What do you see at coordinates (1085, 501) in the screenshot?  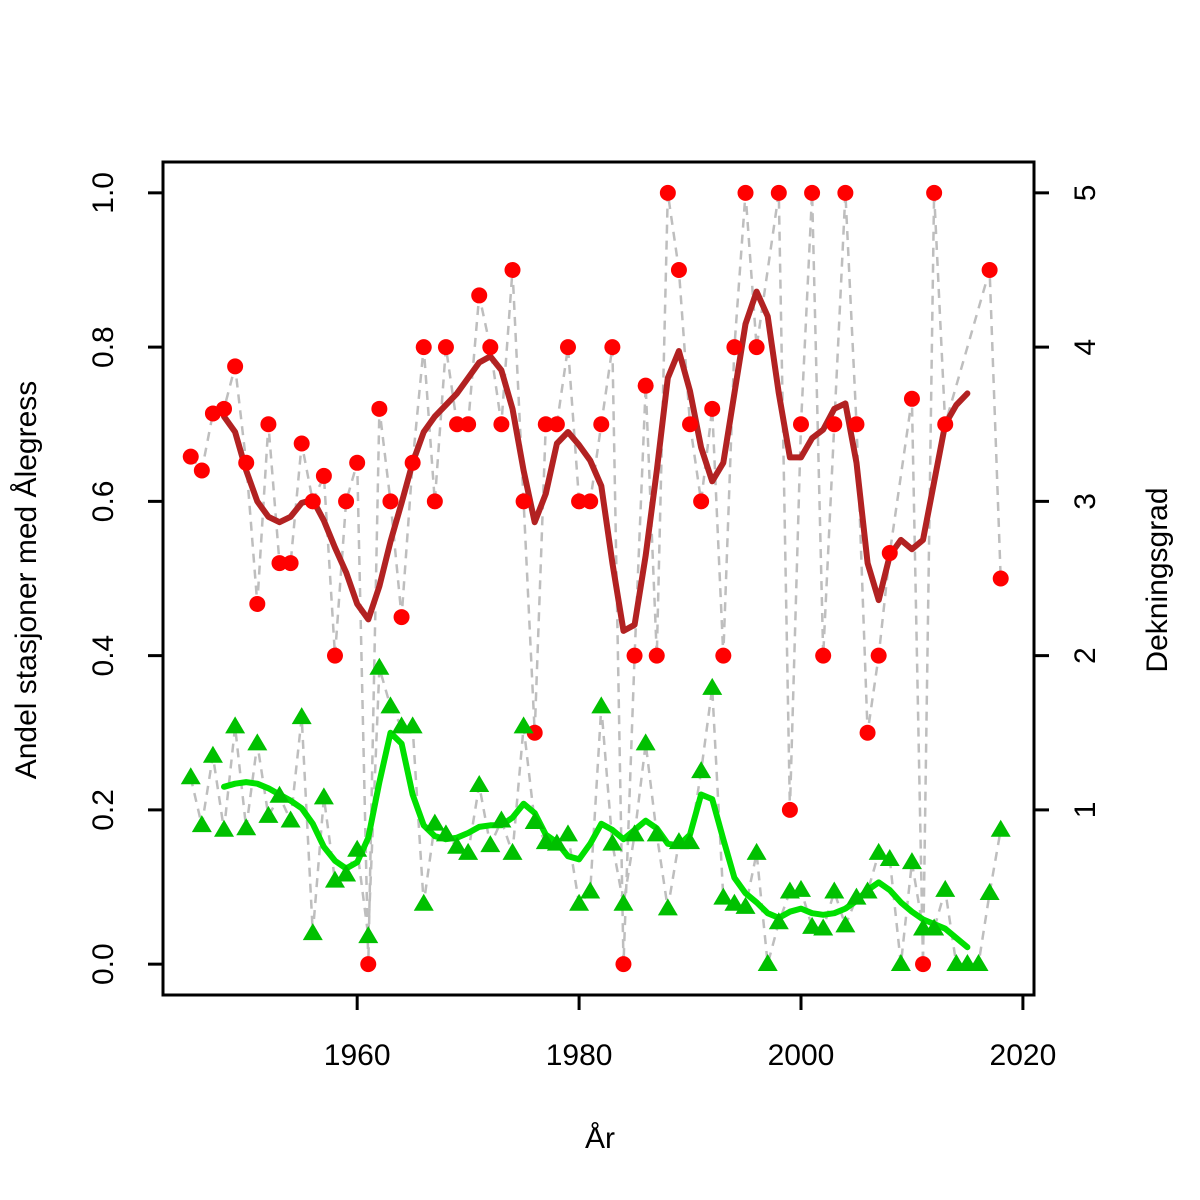 I see `y-right-tick-label: 3` at bounding box center [1085, 501].